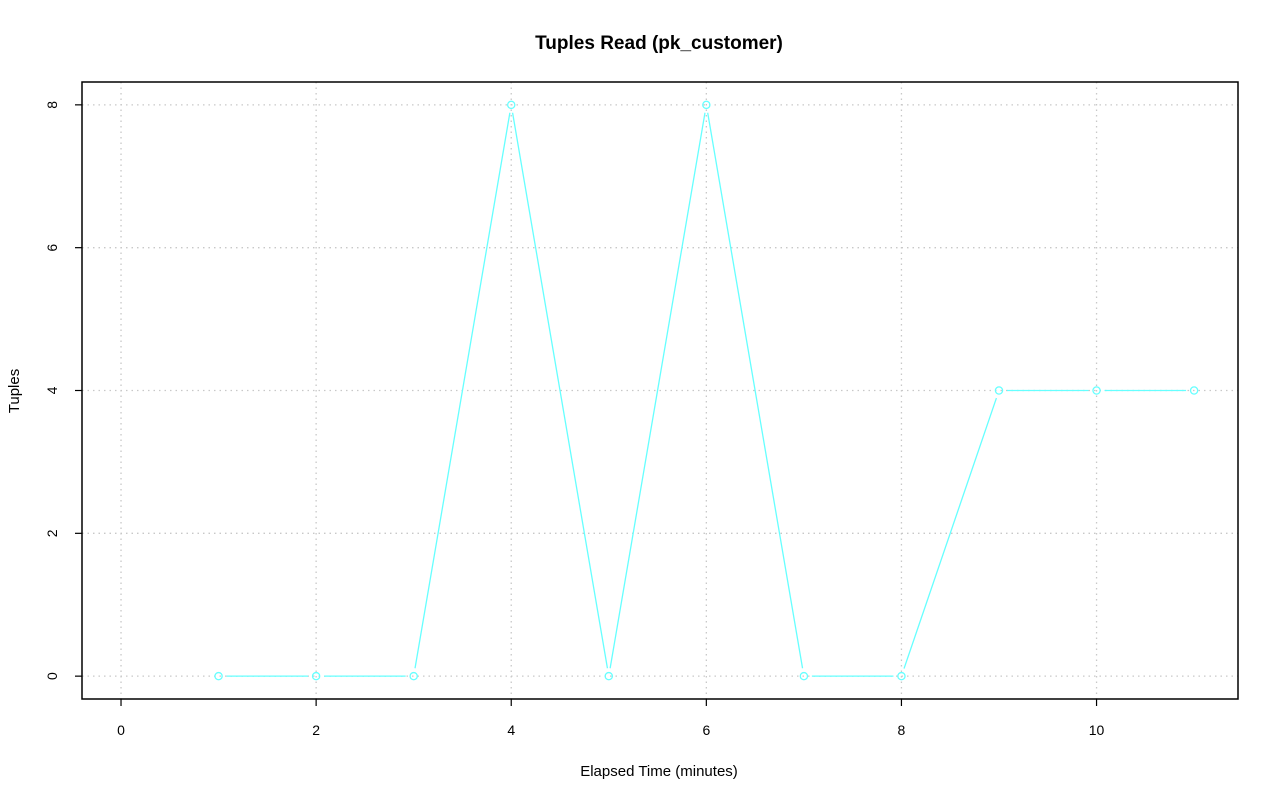 The height and width of the screenshot is (801, 1280). What do you see at coordinates (52, 533) in the screenshot?
I see `y-tick-label: 2` at bounding box center [52, 533].